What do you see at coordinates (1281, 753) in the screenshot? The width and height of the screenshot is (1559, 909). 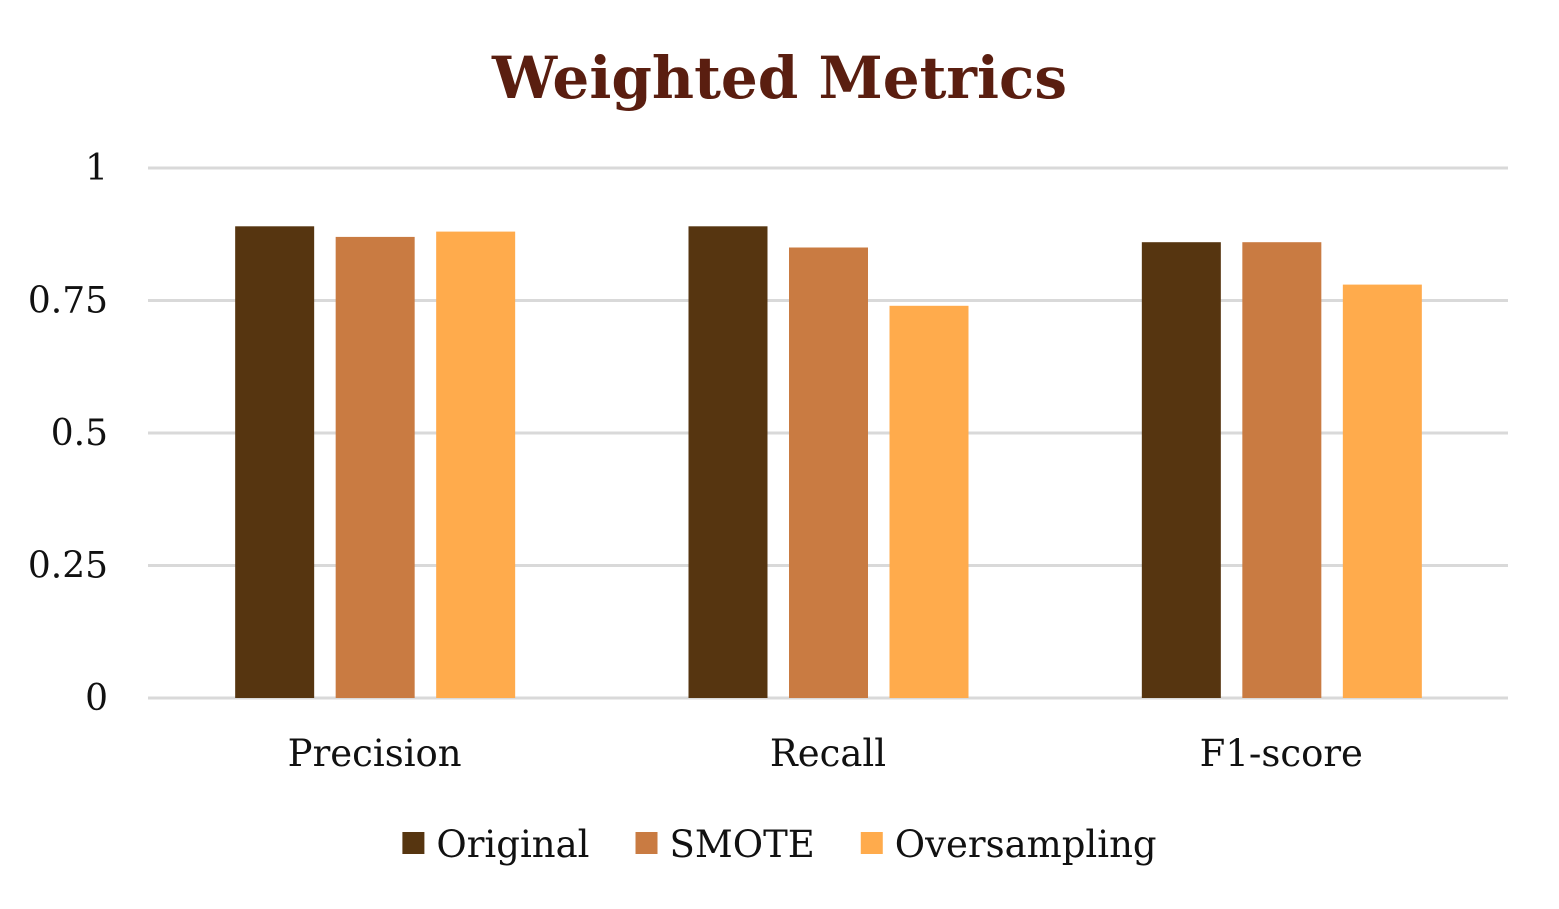 I see `x-category-label: F1-score` at bounding box center [1281, 753].